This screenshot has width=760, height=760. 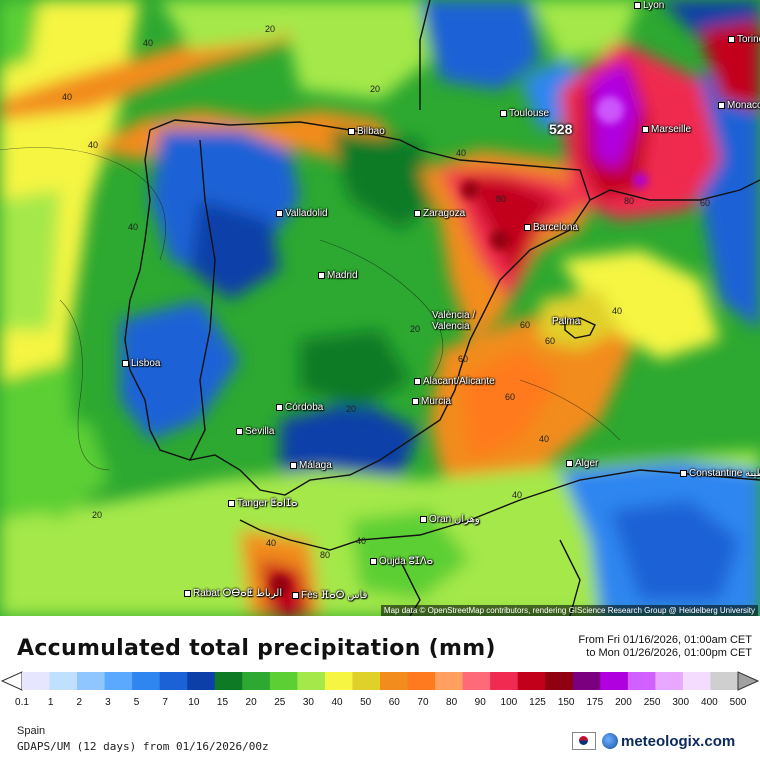 I want to click on legend-tick-label: 500, so click(x=738, y=702).